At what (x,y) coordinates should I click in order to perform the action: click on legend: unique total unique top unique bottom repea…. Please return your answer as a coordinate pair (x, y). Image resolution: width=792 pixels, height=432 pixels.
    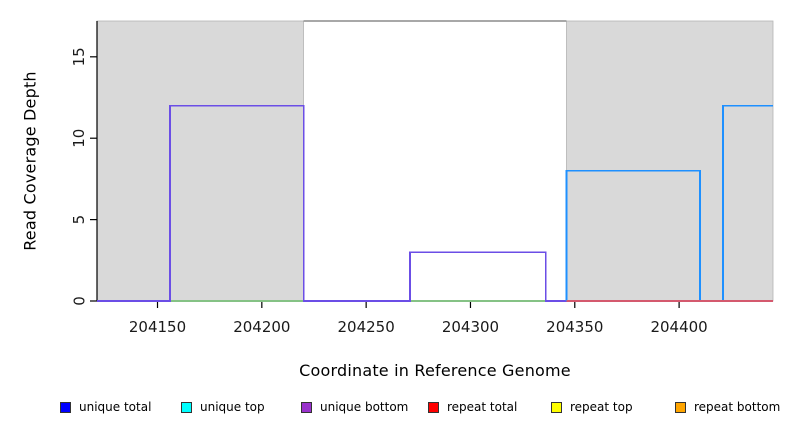
    Looking at the image, I should click on (396, 409).